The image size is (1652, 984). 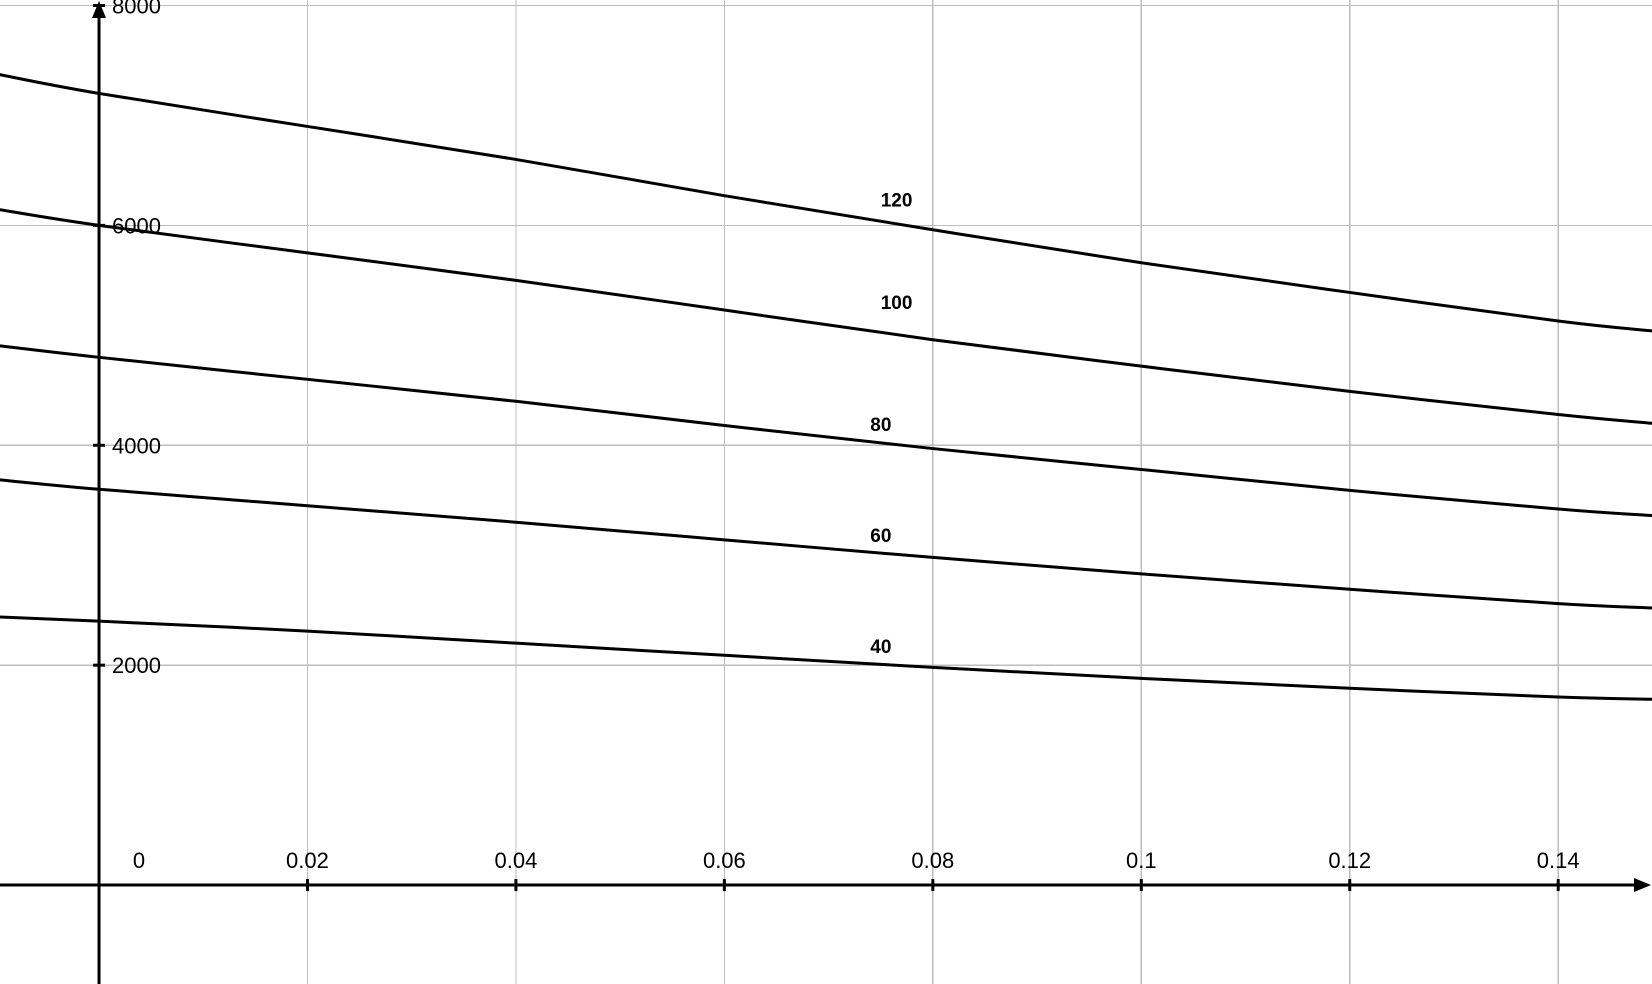 I want to click on series-label-60: 60, so click(x=880, y=536).